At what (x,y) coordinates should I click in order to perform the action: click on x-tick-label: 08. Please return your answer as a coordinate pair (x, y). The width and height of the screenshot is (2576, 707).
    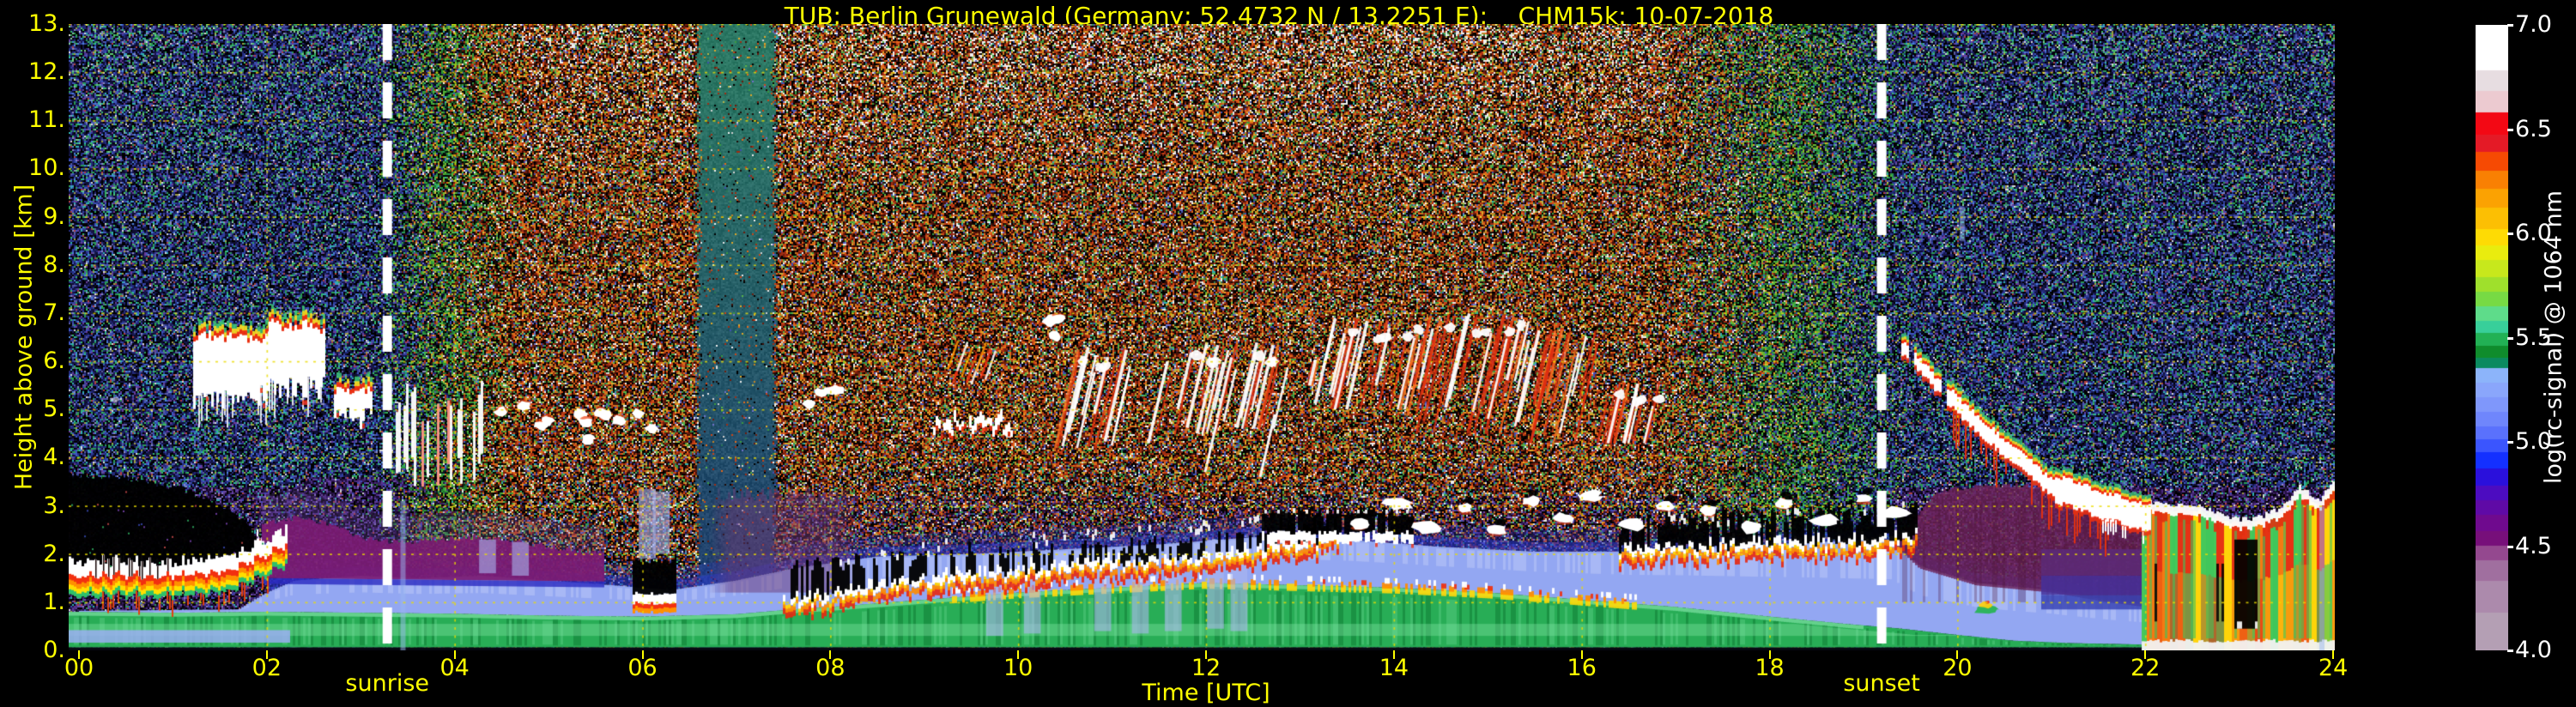
    Looking at the image, I should click on (830, 668).